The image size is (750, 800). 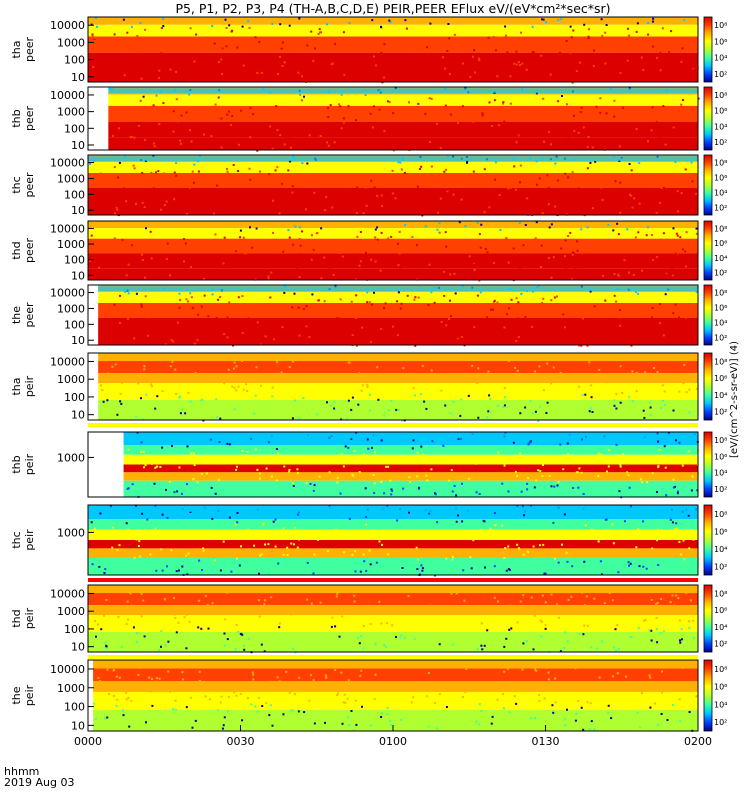 What do you see at coordinates (546, 741) in the screenshot?
I see `x-tick-label: 0130` at bounding box center [546, 741].